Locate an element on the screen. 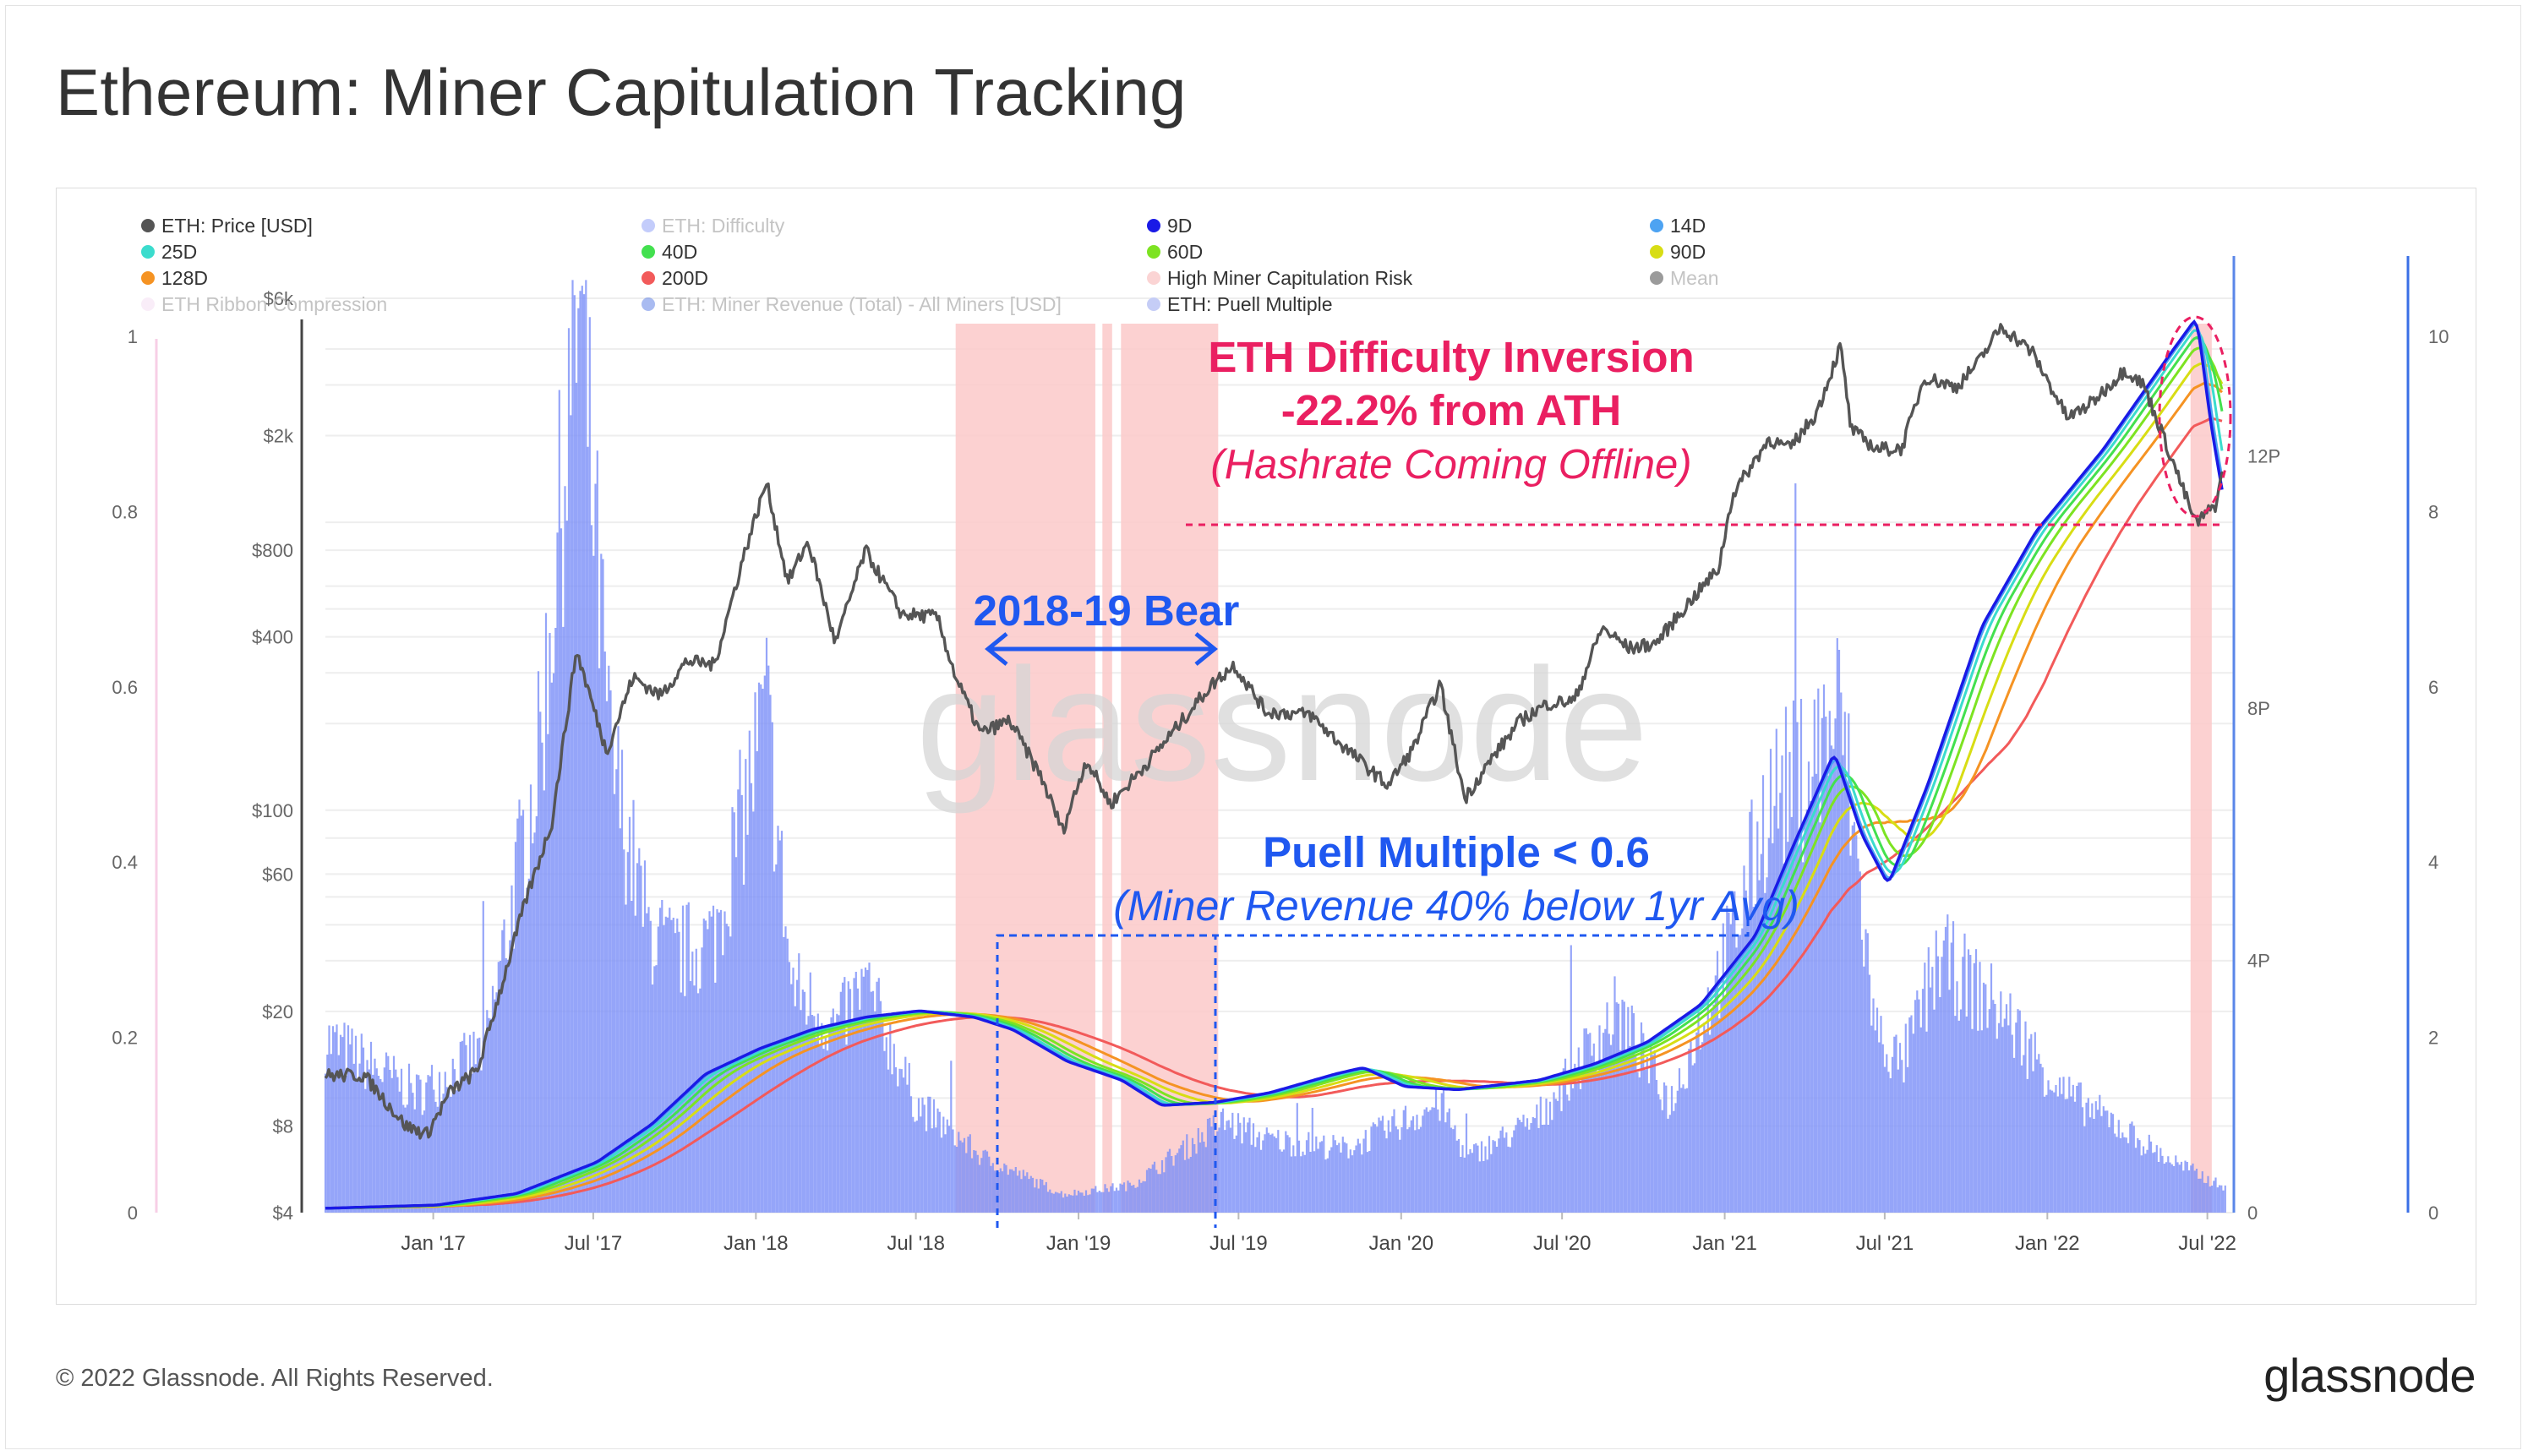  x-axis-tick: Jul '21 is located at coordinates (1885, 1243).